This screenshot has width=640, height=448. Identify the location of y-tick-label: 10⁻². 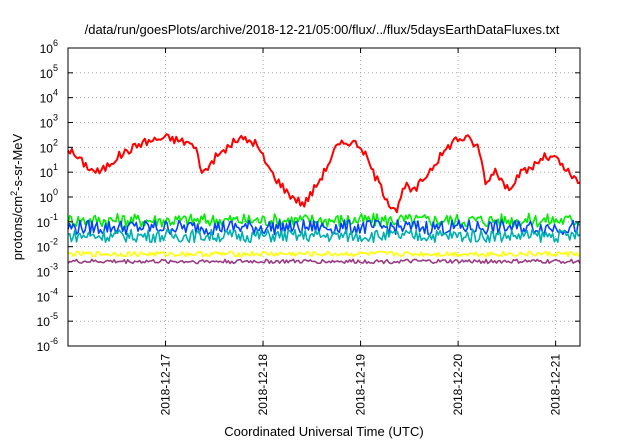
(47, 246).